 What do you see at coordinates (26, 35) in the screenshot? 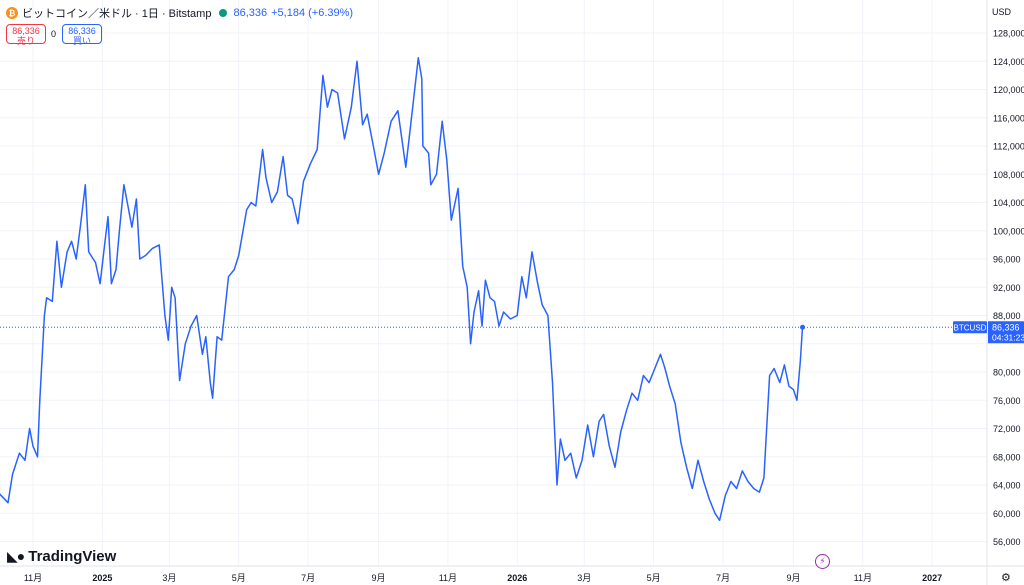
I see `sell-button: 86,336 売り` at bounding box center [26, 35].